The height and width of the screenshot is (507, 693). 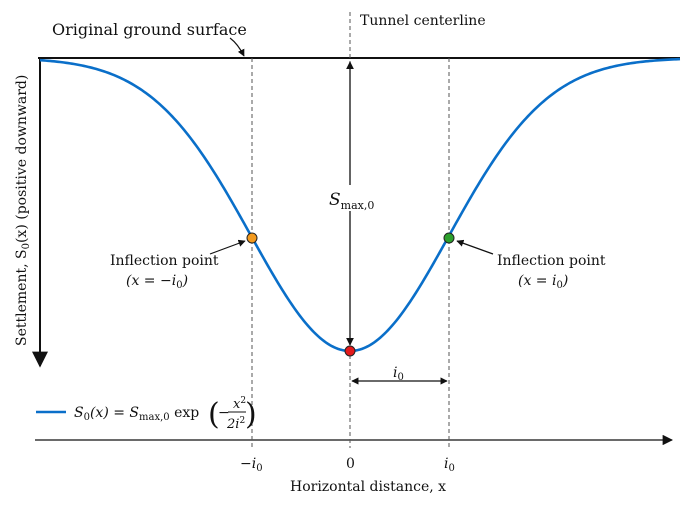 I want to click on svg-text: S0(x) = Smax,0 exp, so click(x=136, y=414).